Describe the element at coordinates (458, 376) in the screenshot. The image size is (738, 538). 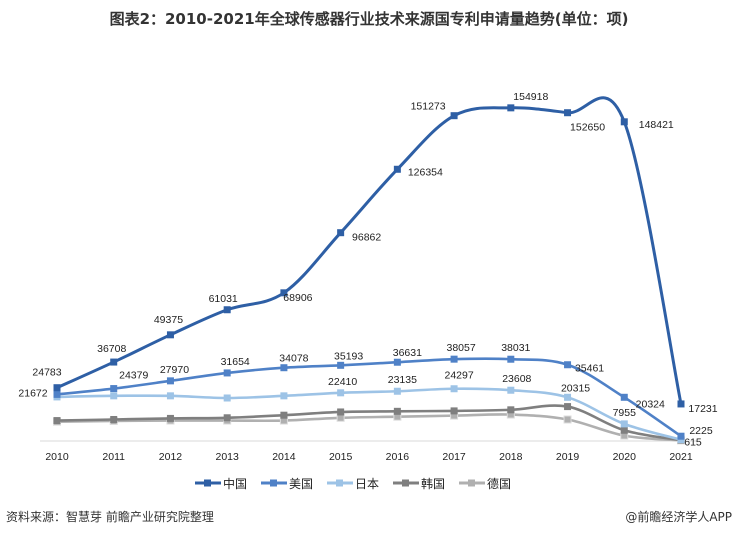
I see `data-label: 24297` at that location.